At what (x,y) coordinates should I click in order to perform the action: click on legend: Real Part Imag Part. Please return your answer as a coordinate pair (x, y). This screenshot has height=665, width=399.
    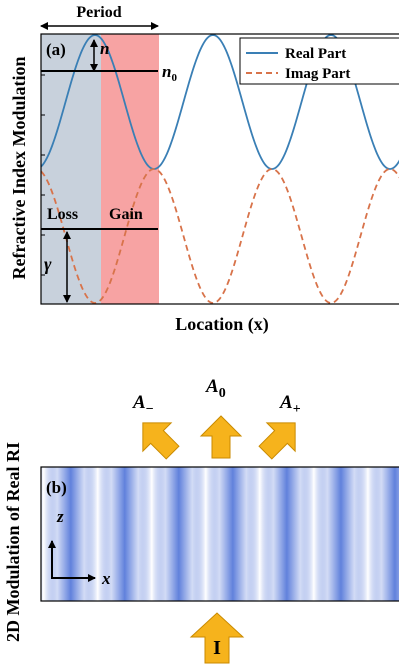
    Looking at the image, I should click on (319, 61).